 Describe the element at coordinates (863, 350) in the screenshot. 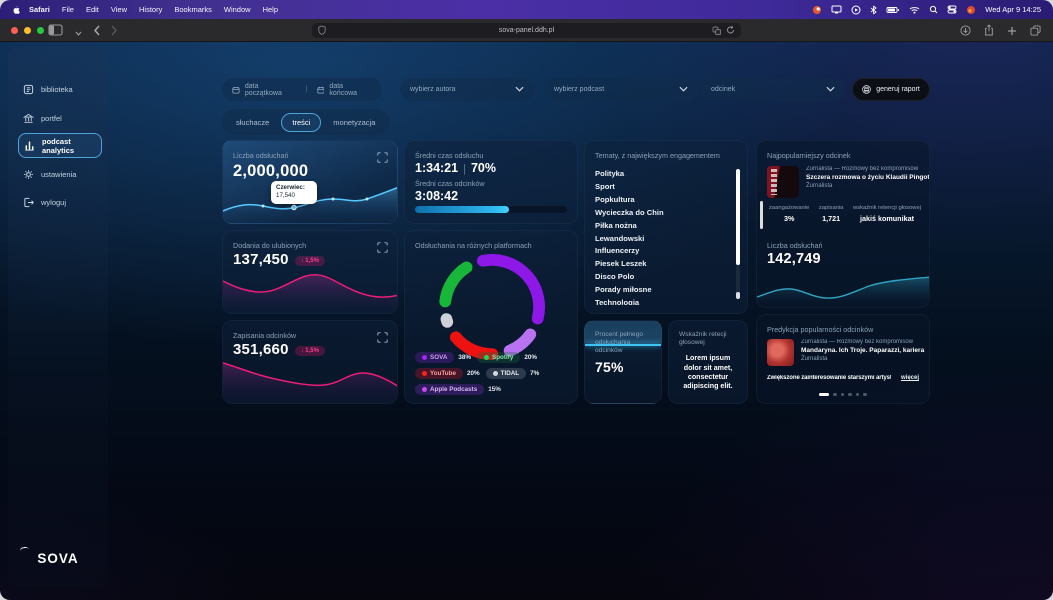

I see `episode-title: Mandaryna. Ich Troje. Paparazzi, kariera` at that location.